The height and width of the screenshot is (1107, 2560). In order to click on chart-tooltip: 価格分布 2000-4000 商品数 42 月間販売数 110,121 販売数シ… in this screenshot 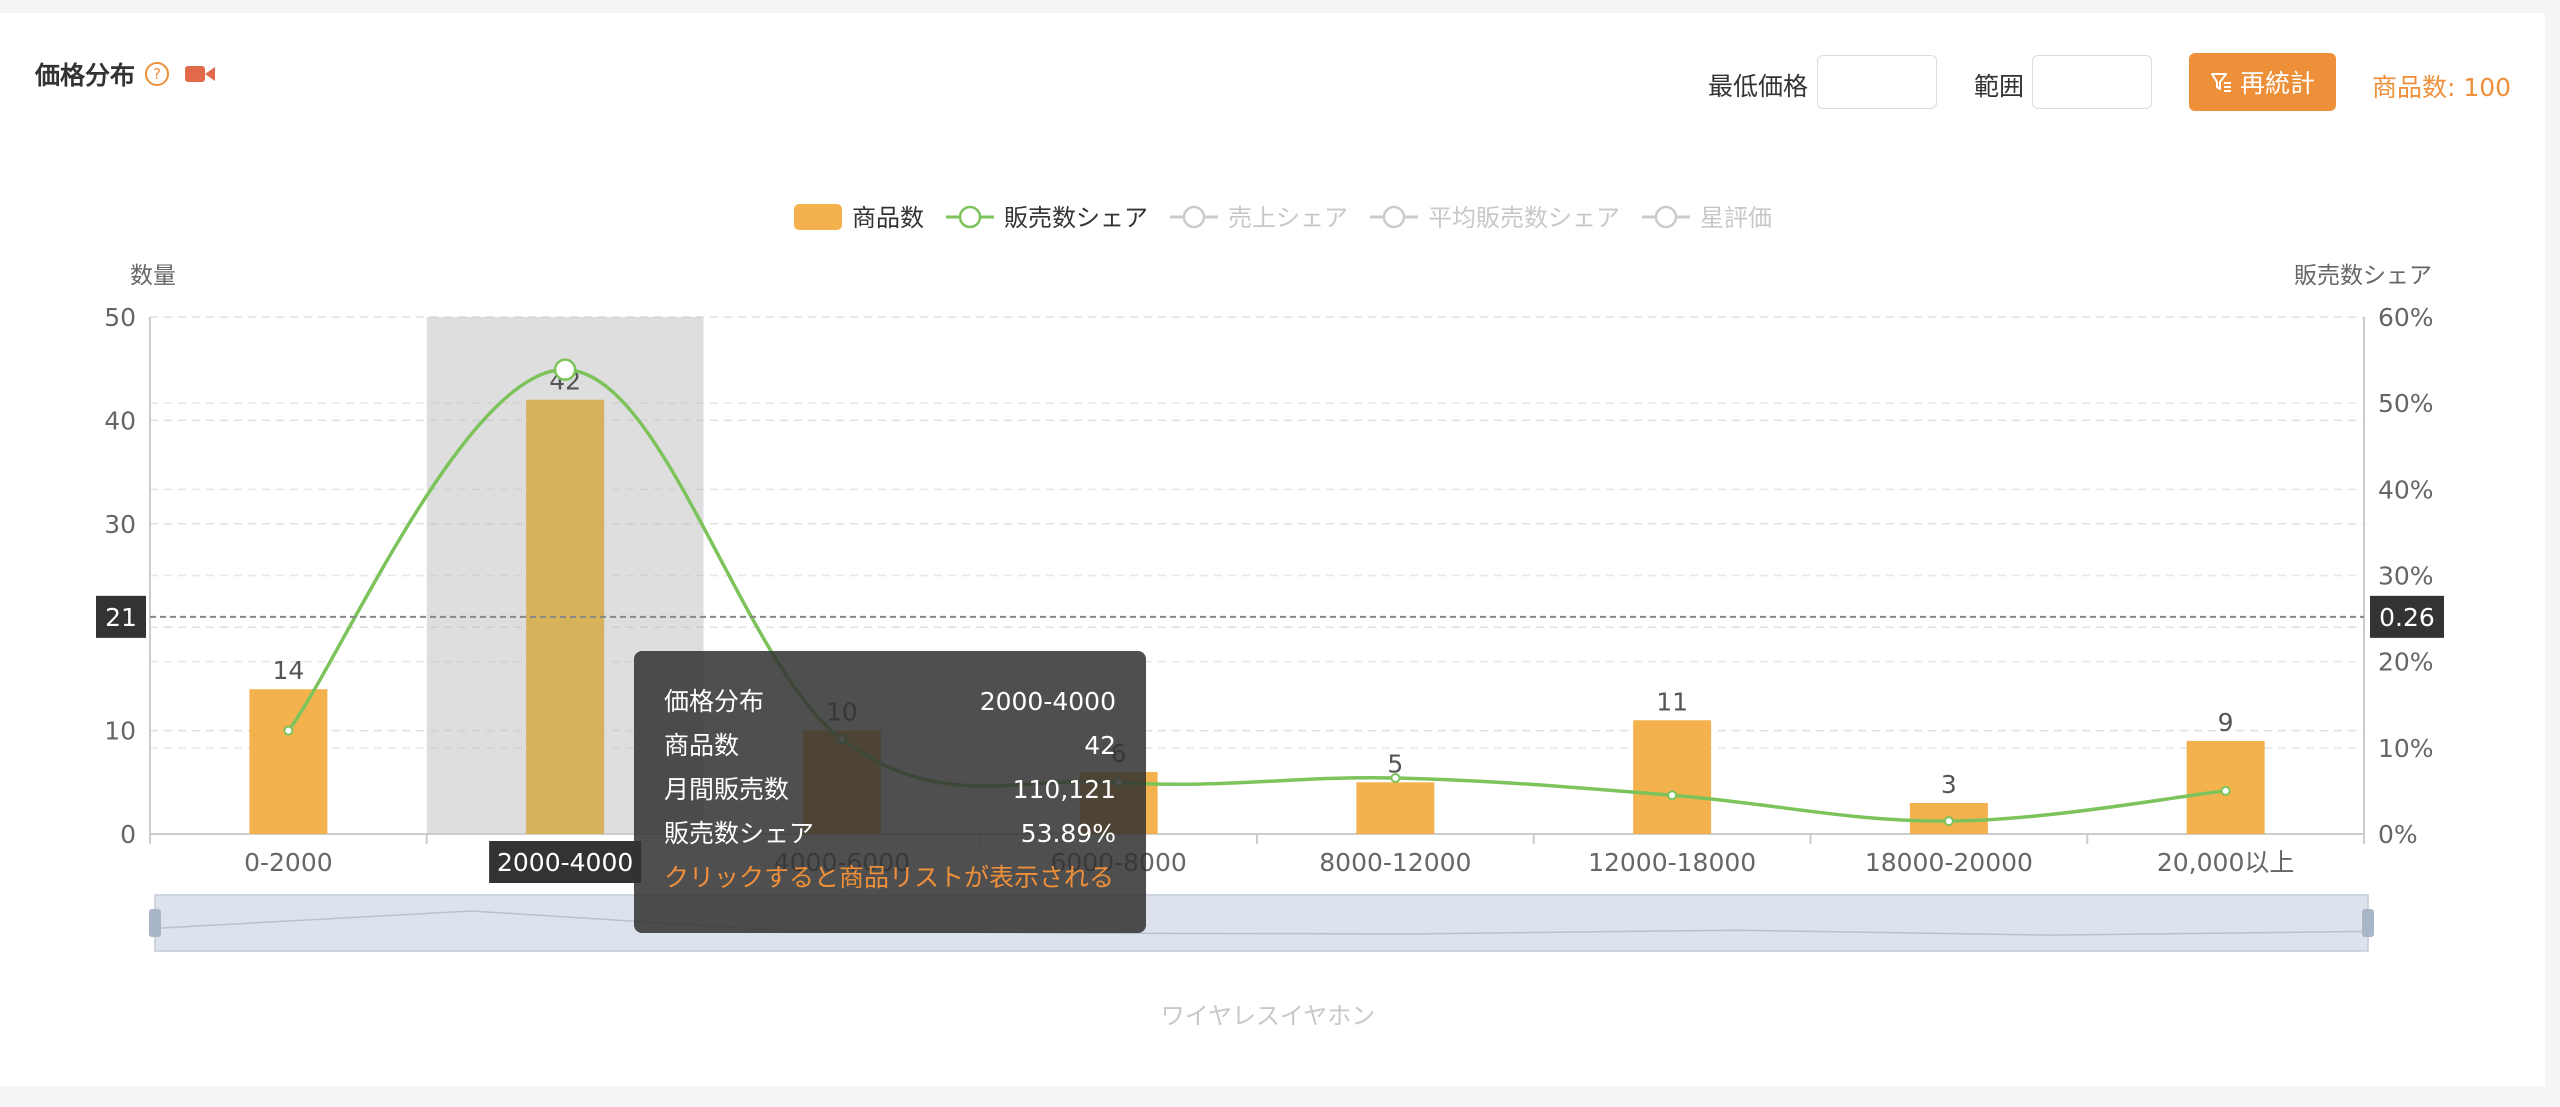, I will do `click(890, 792)`.